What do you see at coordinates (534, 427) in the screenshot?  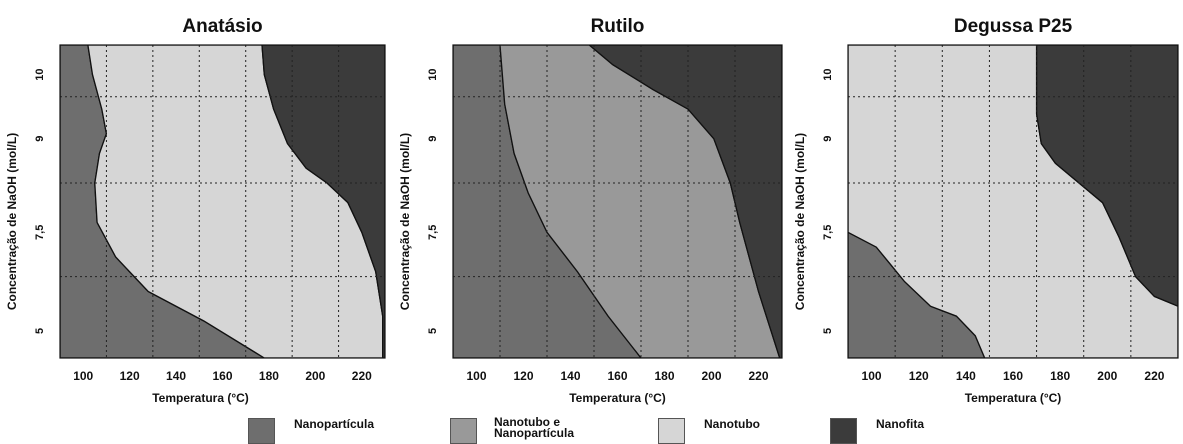 I see `legend-label: Nanotubo e Nanopartícula` at bounding box center [534, 427].